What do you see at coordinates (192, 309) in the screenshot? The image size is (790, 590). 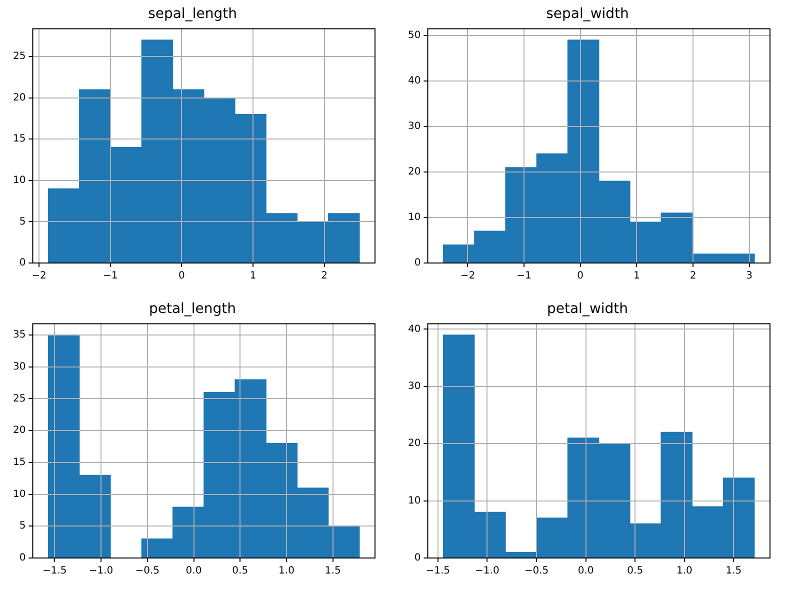 I see `chart-title: petal_length` at bounding box center [192, 309].